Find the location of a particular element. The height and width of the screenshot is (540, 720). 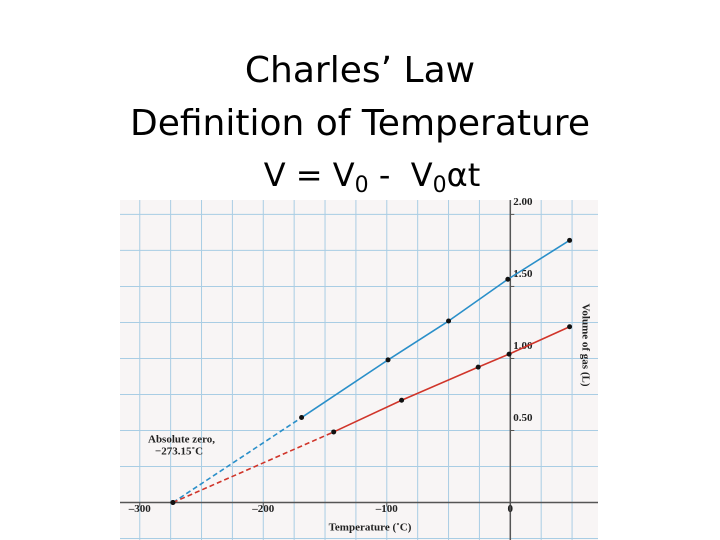

x-tick-label: –300 is located at coordinates (140, 509).